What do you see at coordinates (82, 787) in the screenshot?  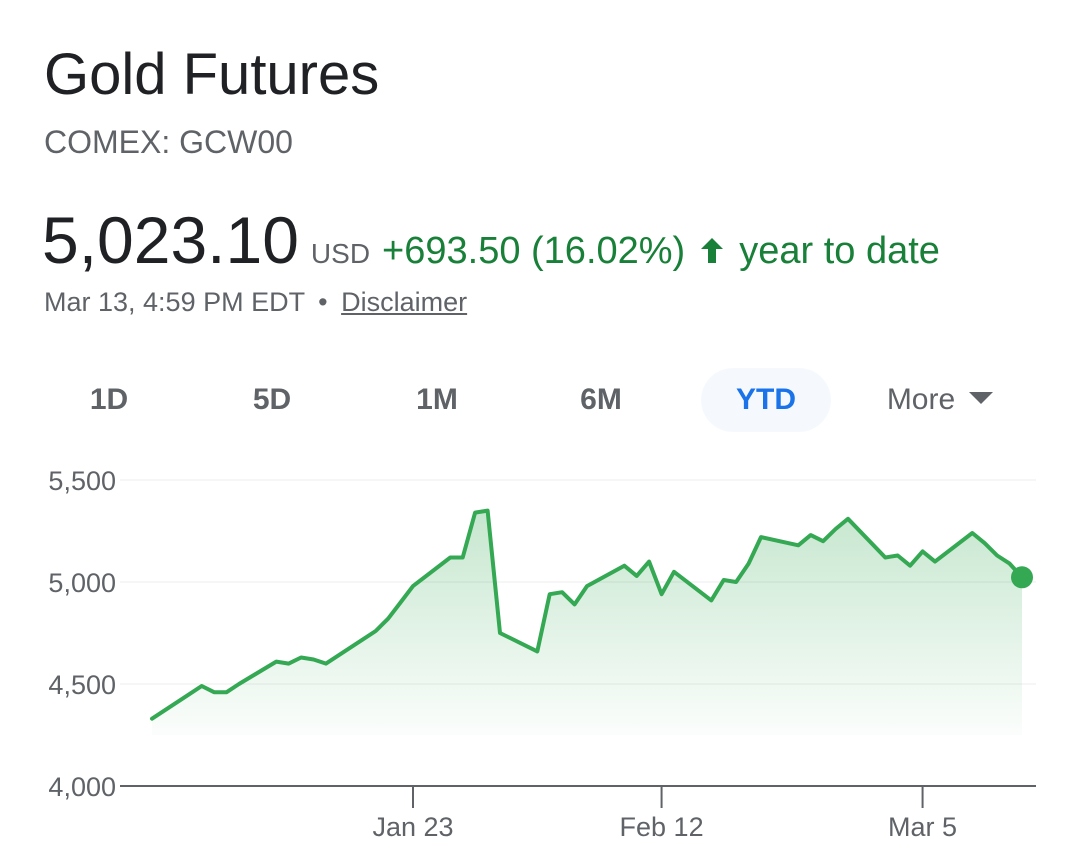 I see `y-tick-label: 4,000` at bounding box center [82, 787].